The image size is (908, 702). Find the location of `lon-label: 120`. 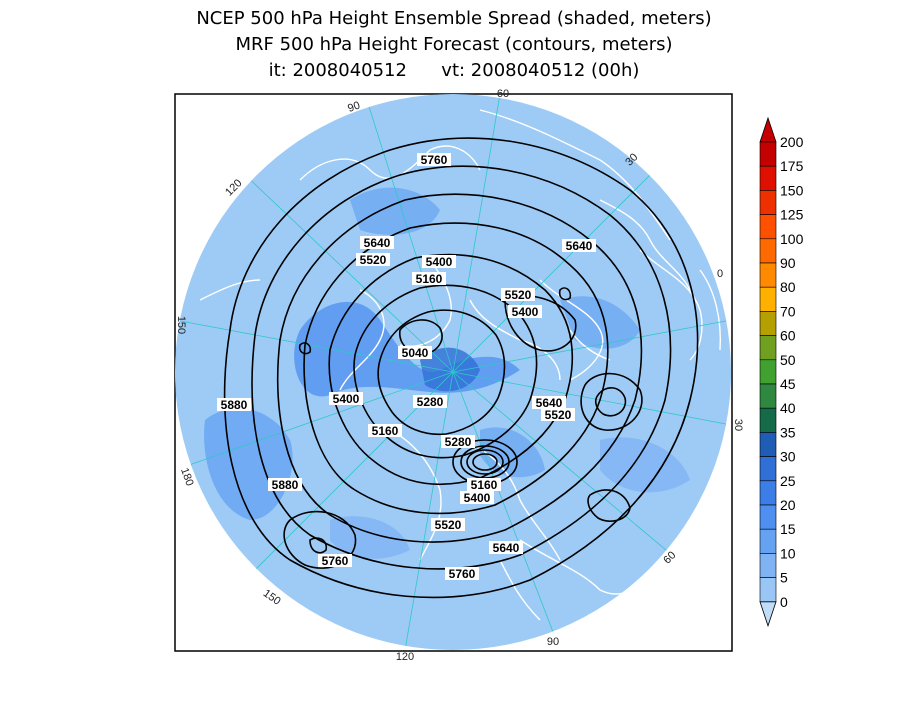

lon-label: 120 is located at coordinates (405, 657).